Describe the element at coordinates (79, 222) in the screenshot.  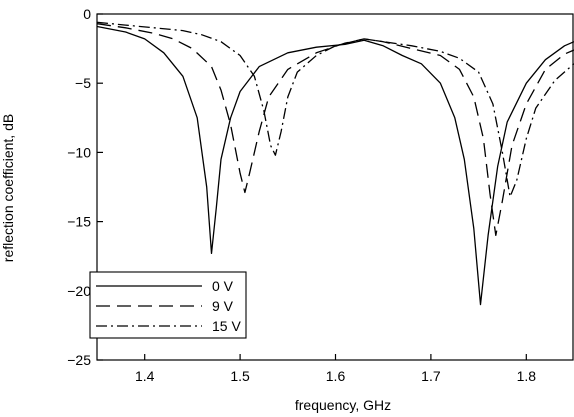
I see `y-tick-label: −15` at that location.